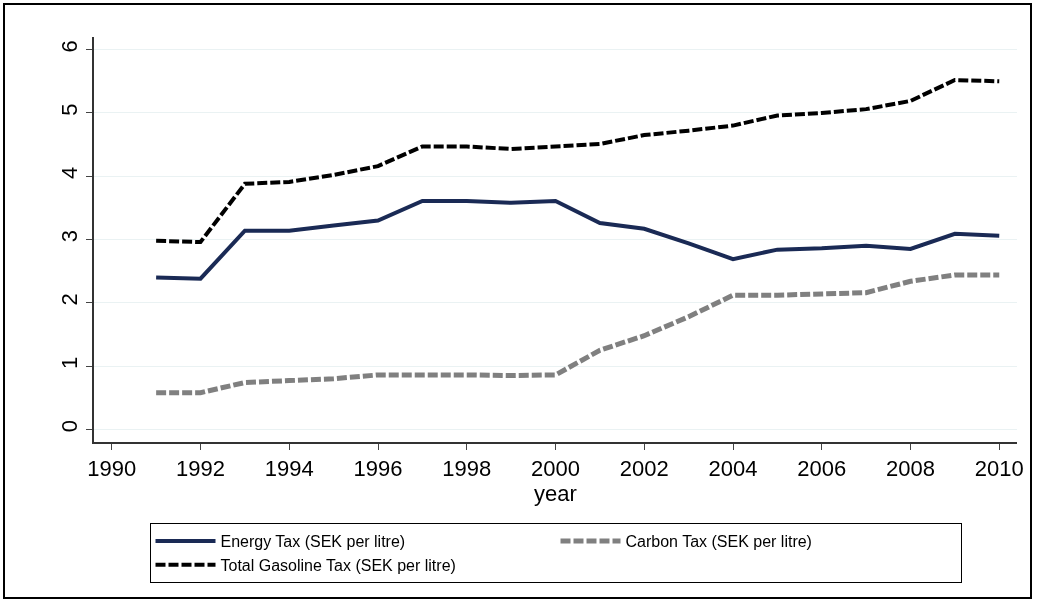  What do you see at coordinates (910, 469) in the screenshot?
I see `x-tick-label: 2008` at bounding box center [910, 469].